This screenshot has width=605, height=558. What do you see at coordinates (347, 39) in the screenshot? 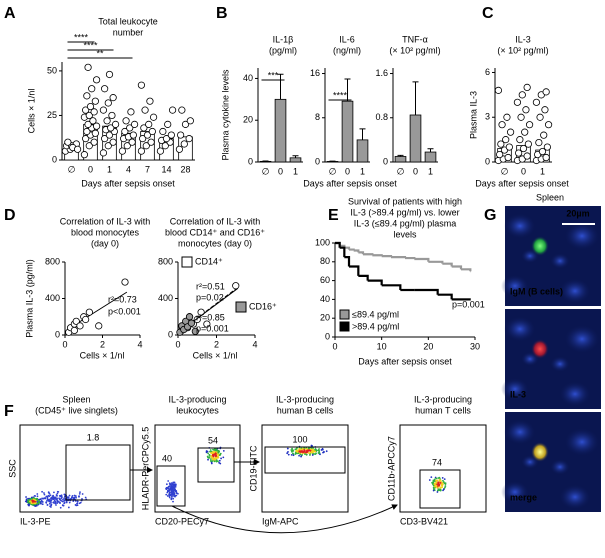
I see `chart-title: IL-6` at bounding box center [347, 39].